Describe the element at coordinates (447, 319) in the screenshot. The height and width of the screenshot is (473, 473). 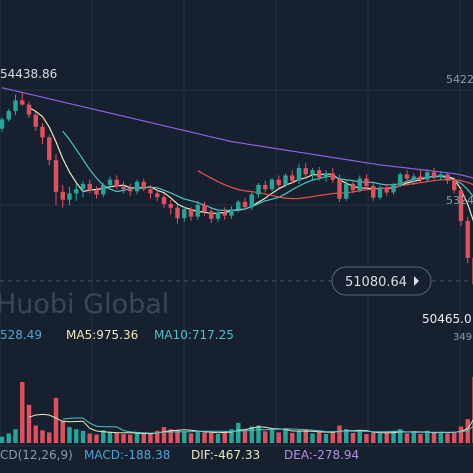
I see `low-price-label: 50465.0` at that location.